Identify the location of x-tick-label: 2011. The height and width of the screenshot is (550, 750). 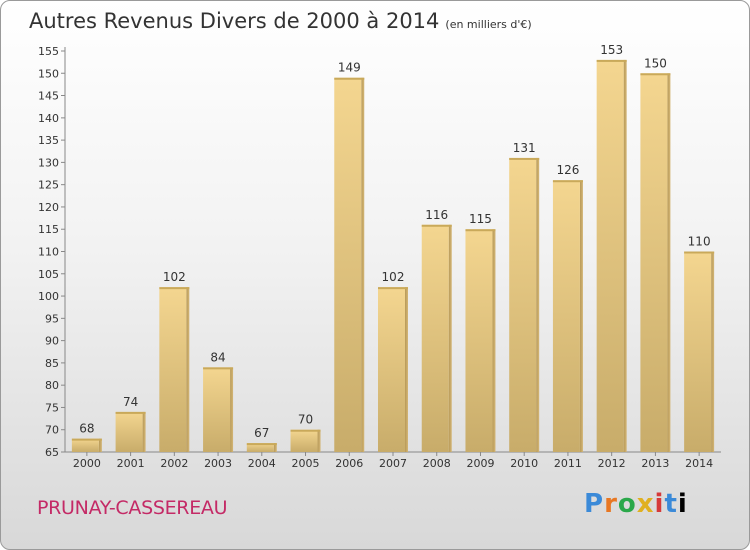
(568, 463).